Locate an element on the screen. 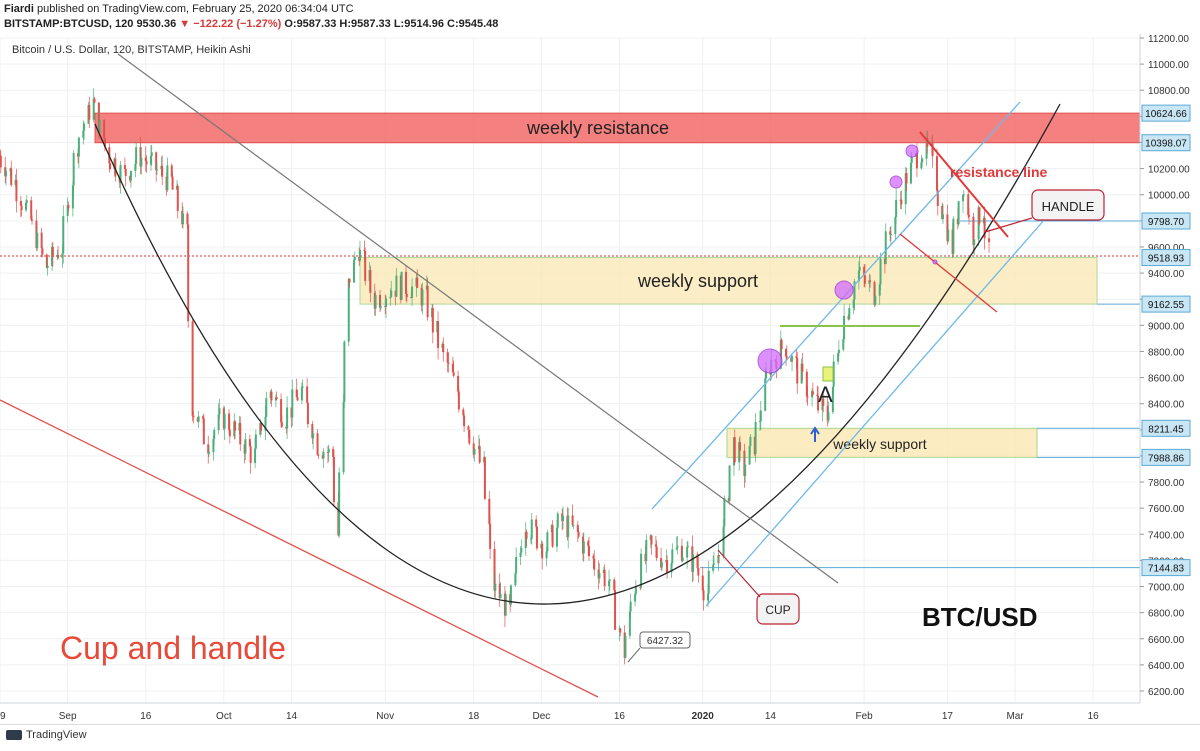 This screenshot has width=1200, height=751. time-tick-label: Dec is located at coordinates (541, 716).